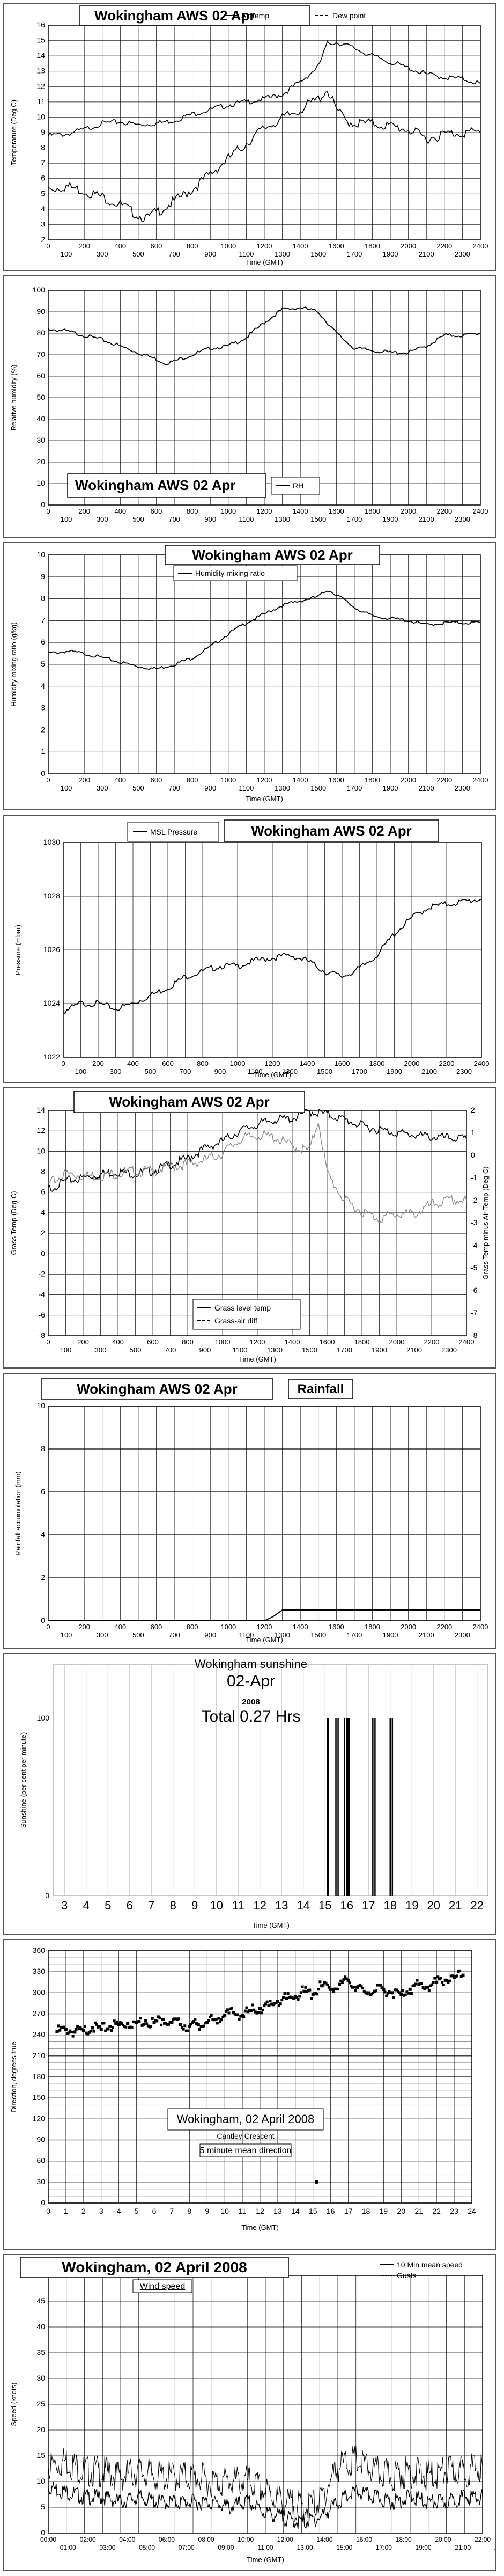 The width and height of the screenshot is (504, 2576). Describe the element at coordinates (137, 2211) in the screenshot. I see `x-tick-label: 5` at that location.